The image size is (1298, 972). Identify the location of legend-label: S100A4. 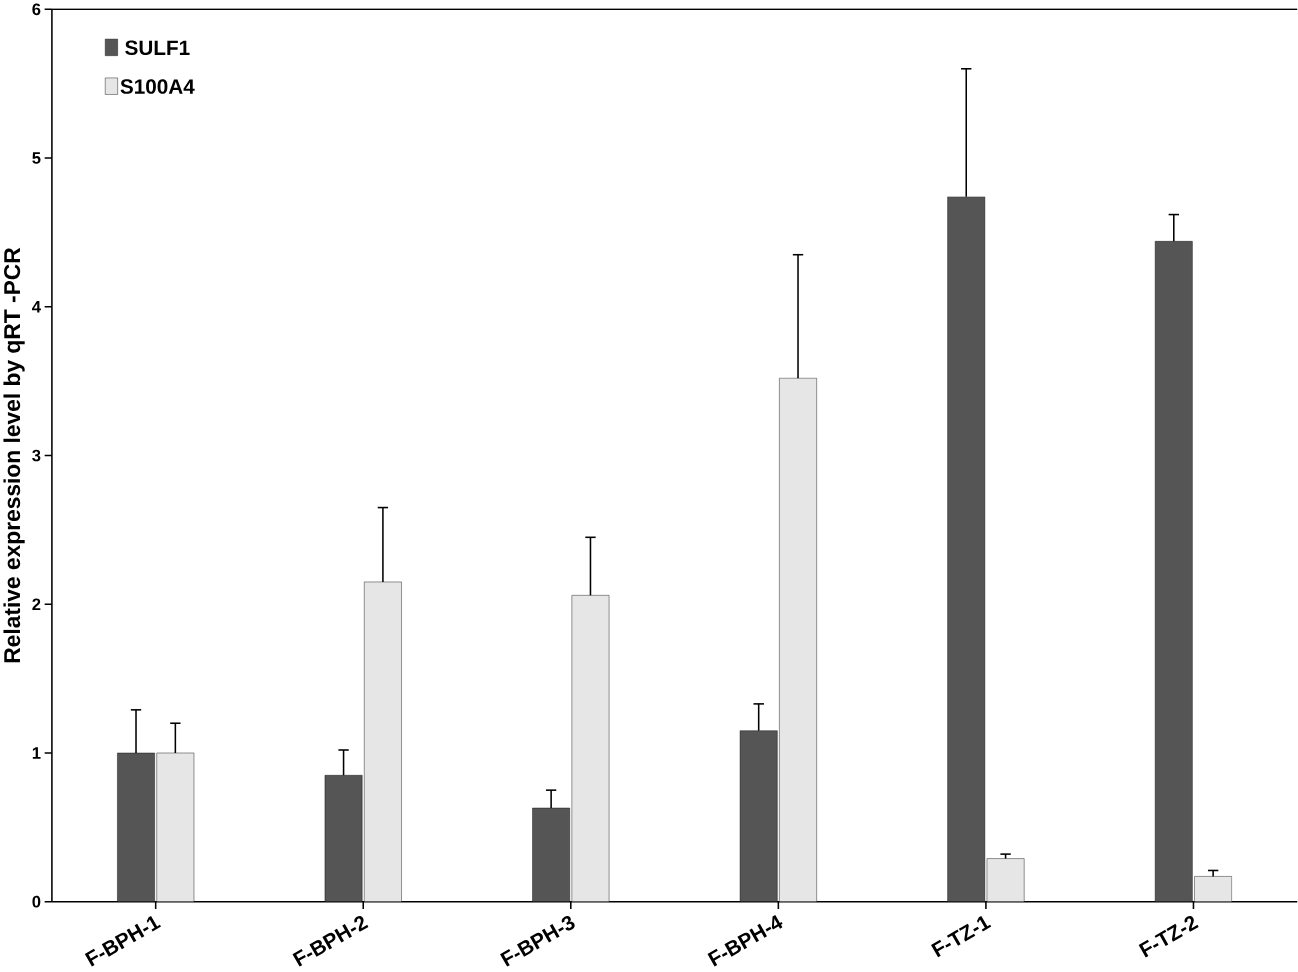
(157, 86).